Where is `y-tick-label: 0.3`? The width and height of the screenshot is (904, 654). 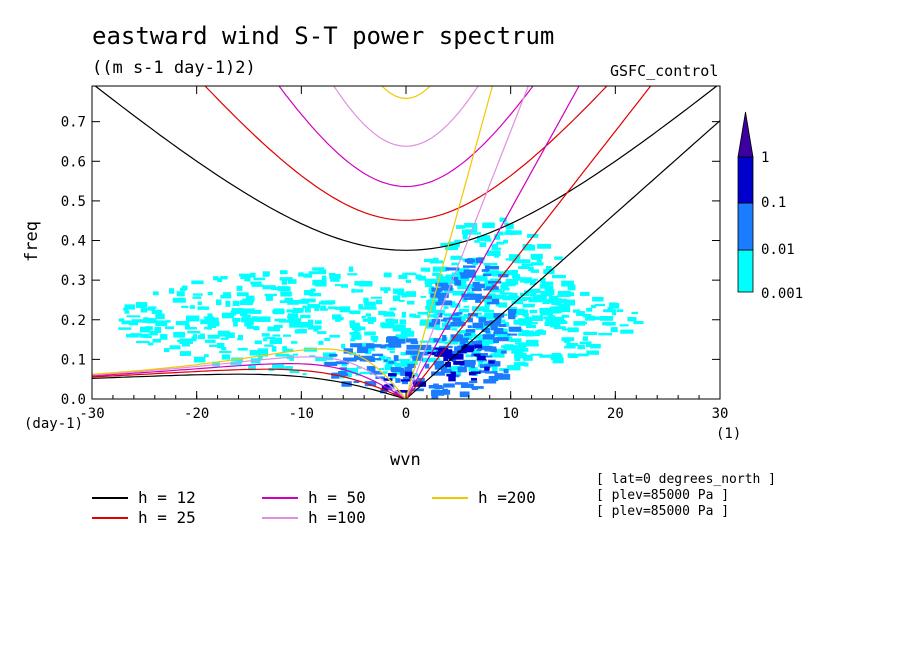 y-tick-label: 0.3 is located at coordinates (73, 281).